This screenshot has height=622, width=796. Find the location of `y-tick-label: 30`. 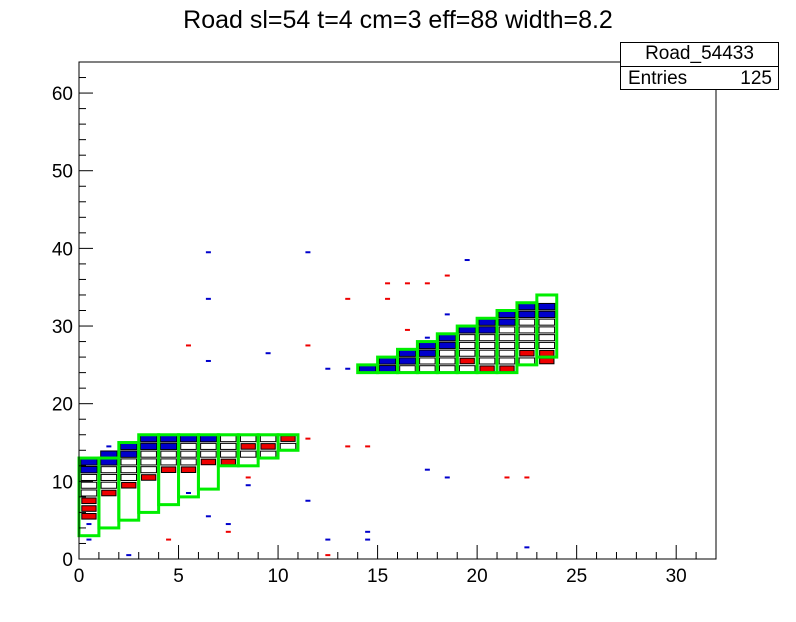

y-tick-label: 30 is located at coordinates (62, 327).